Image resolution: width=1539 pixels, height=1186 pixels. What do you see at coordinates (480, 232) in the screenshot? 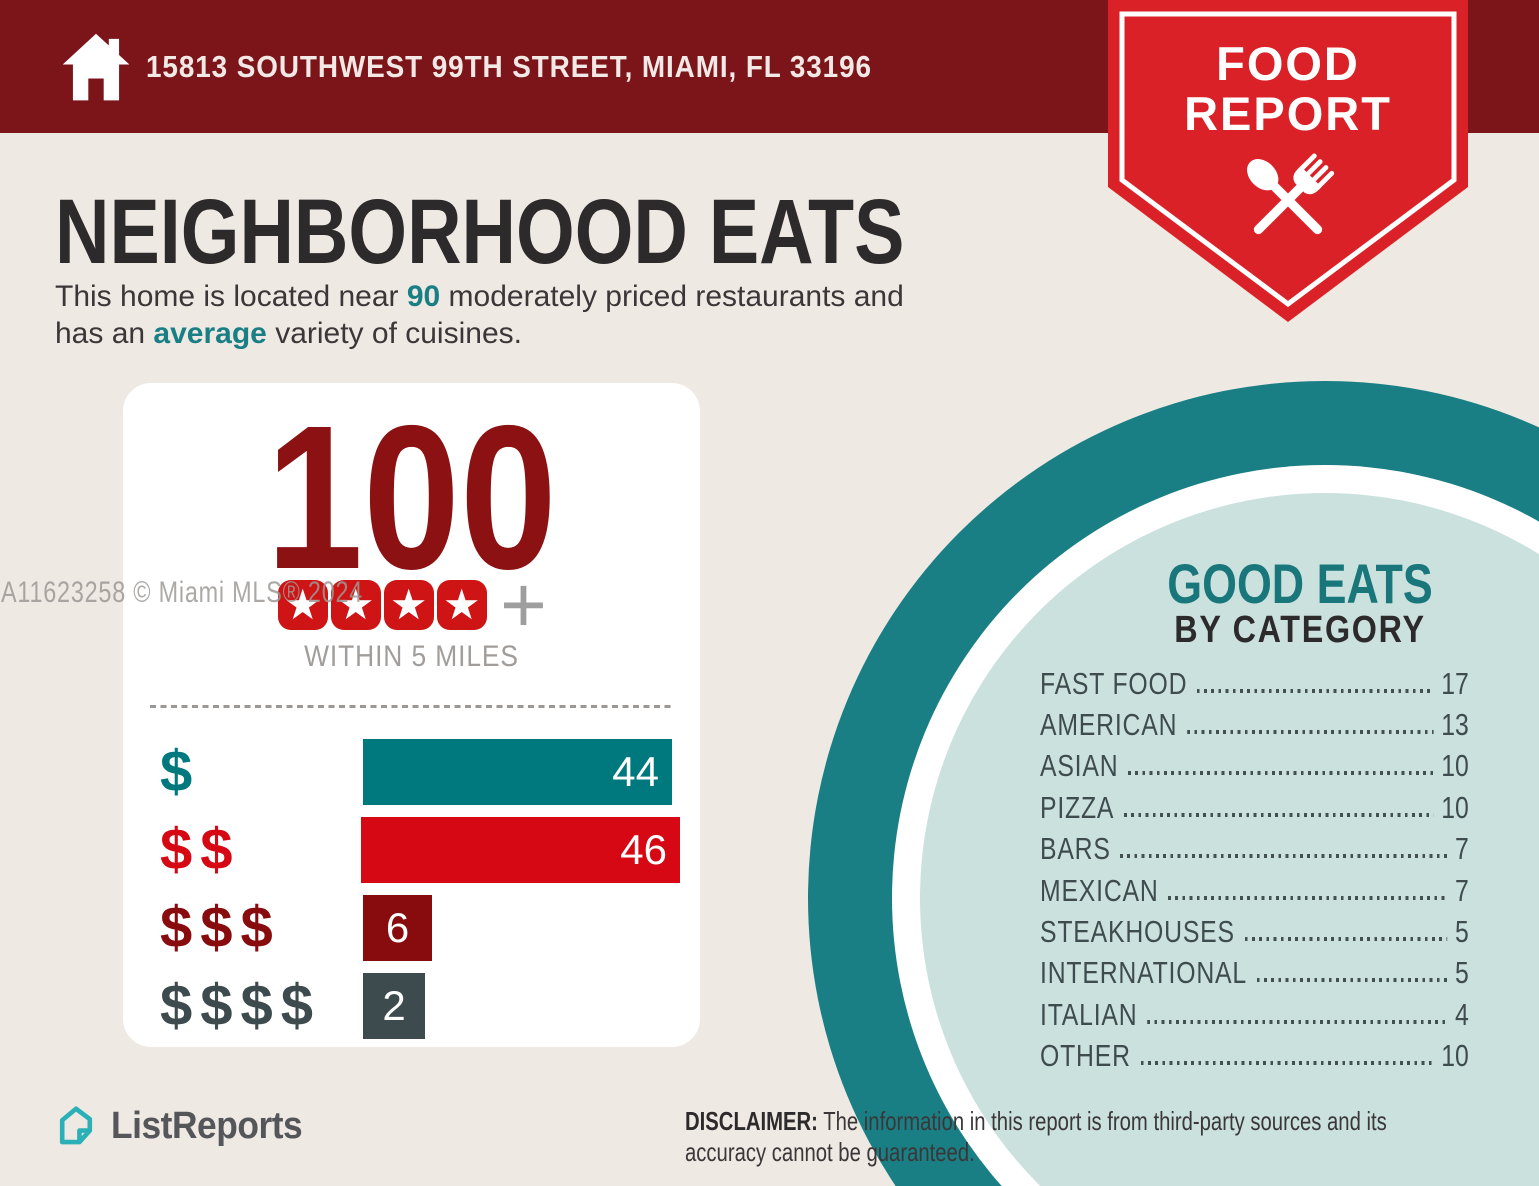
I see `page-title: NEIGHBORHOOD EATS` at bounding box center [480, 232].